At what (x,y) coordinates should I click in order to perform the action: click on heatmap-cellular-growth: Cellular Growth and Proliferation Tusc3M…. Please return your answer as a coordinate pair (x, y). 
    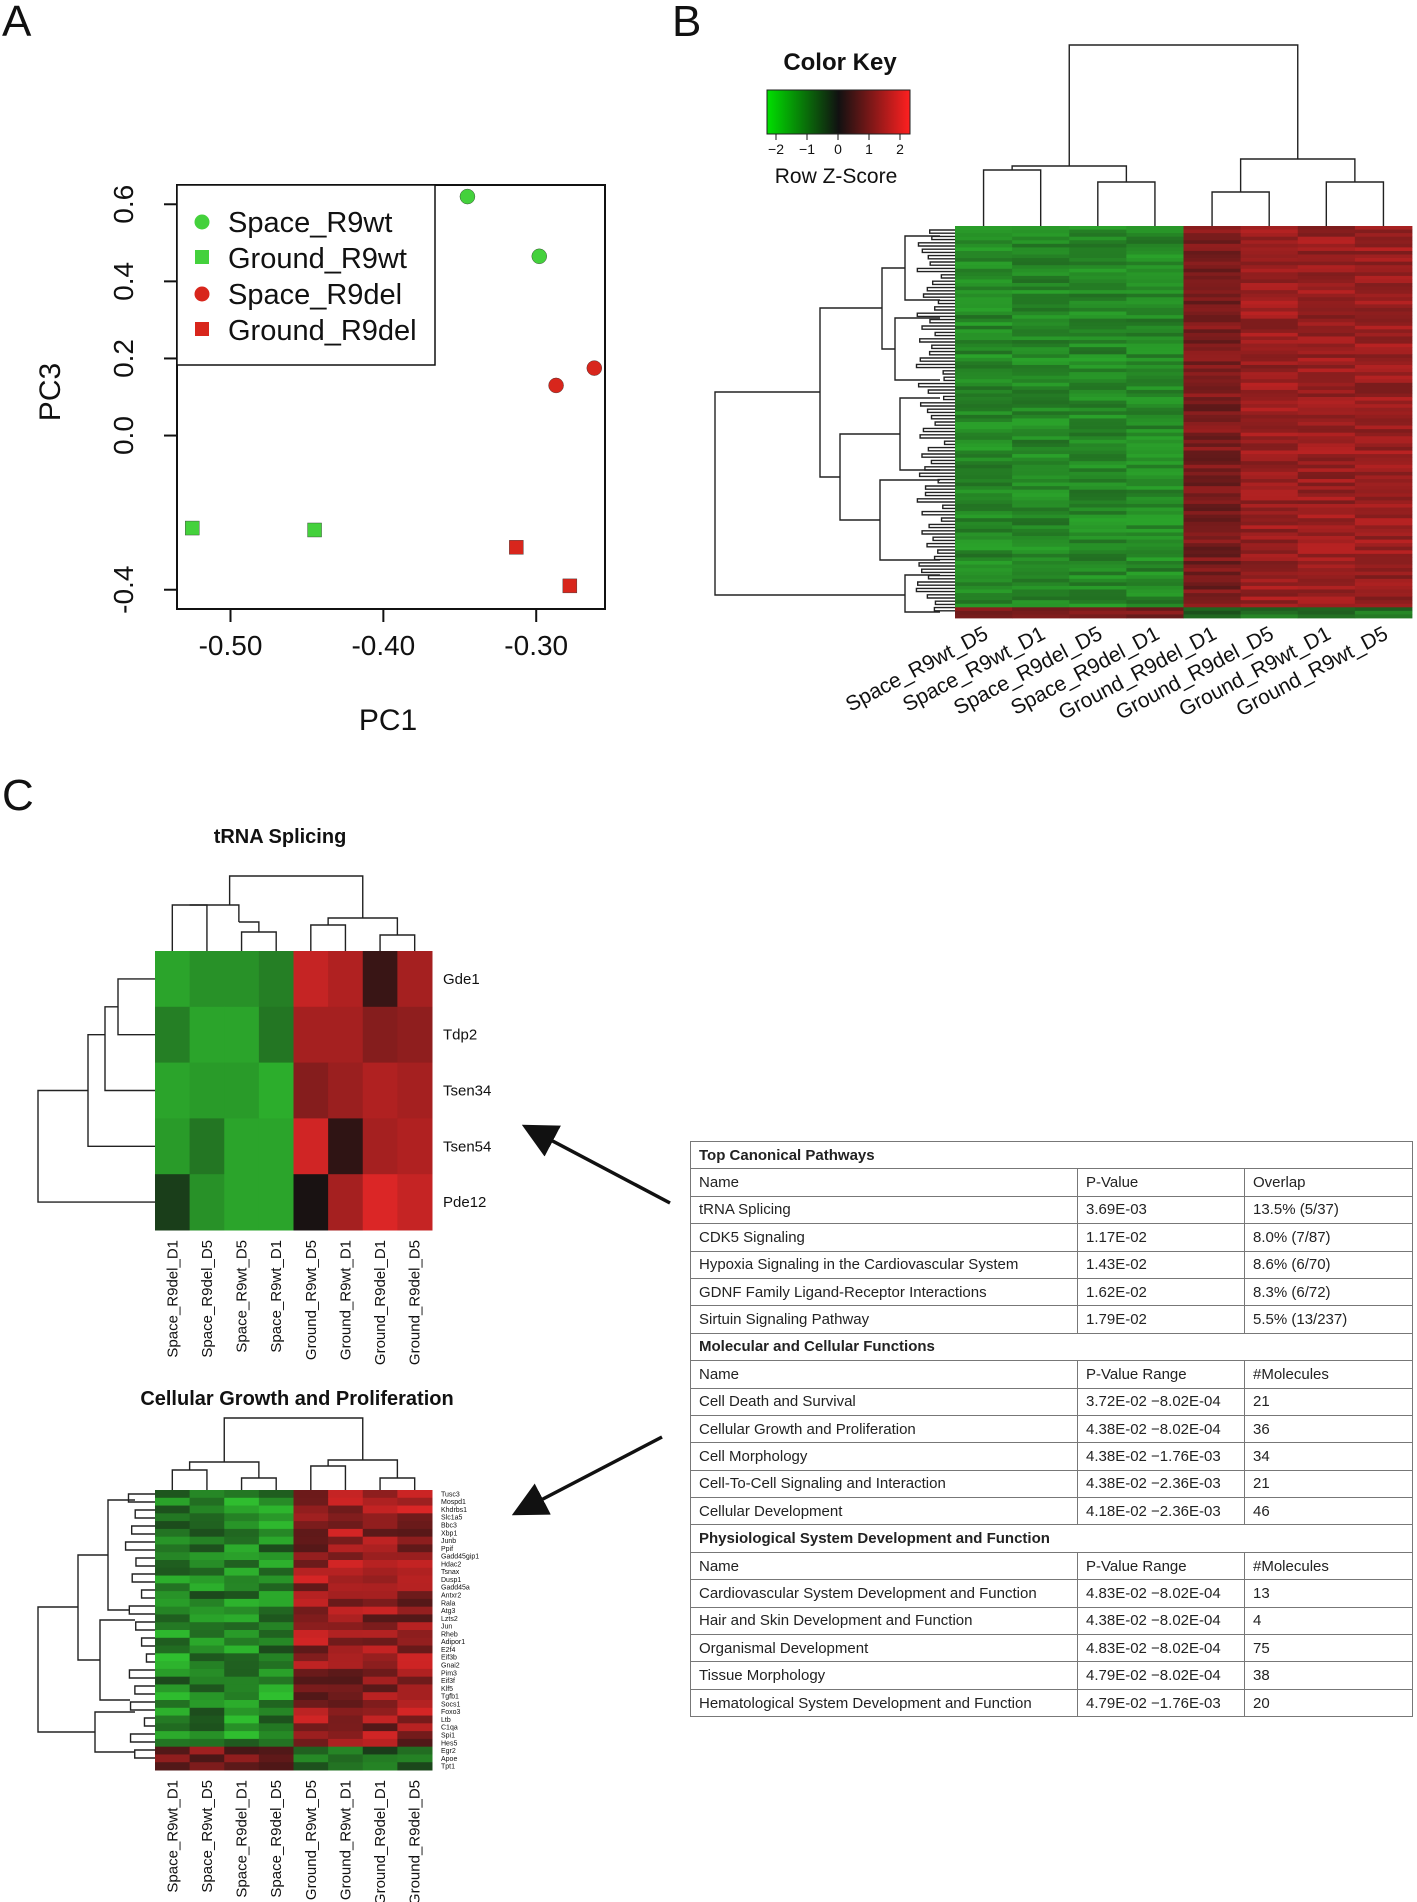
    Looking at the image, I should click on (258, 1645).